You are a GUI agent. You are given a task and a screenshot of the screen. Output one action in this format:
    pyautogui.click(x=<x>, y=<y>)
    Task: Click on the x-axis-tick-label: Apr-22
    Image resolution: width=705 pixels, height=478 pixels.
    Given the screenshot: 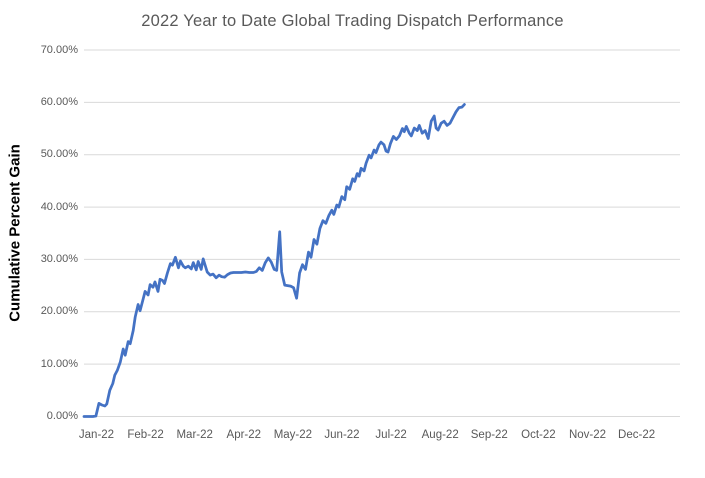 What is the action you would take?
    pyautogui.click(x=244, y=435)
    